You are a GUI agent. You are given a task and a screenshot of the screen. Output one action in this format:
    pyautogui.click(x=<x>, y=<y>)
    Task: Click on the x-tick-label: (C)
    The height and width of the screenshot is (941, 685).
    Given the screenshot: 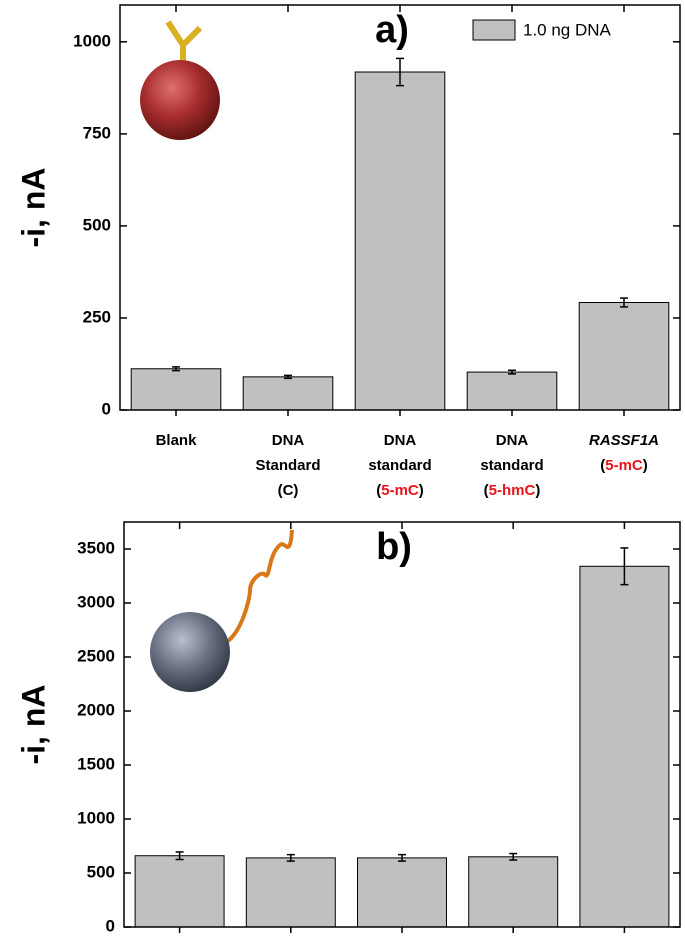 What is the action you would take?
    pyautogui.click(x=288, y=490)
    